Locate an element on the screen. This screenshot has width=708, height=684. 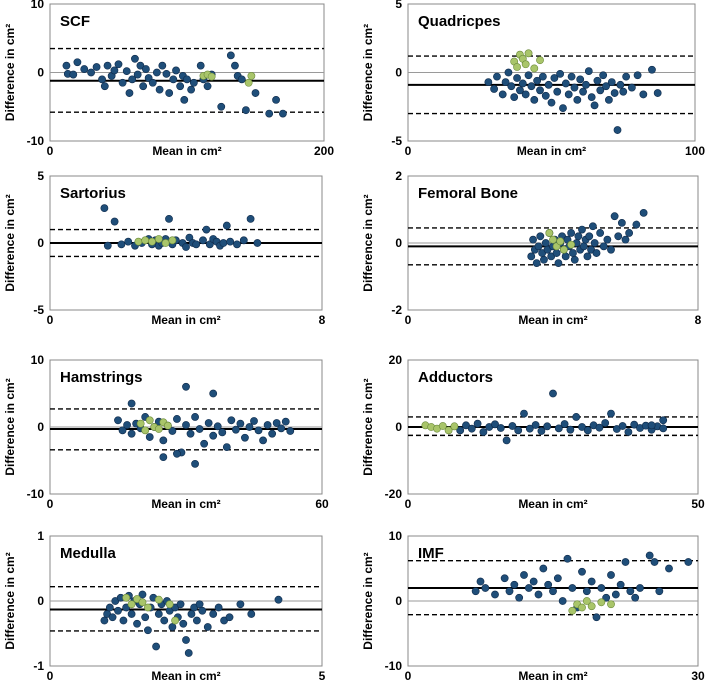
y-tick-label: -10 is located at coordinates (394, 666).